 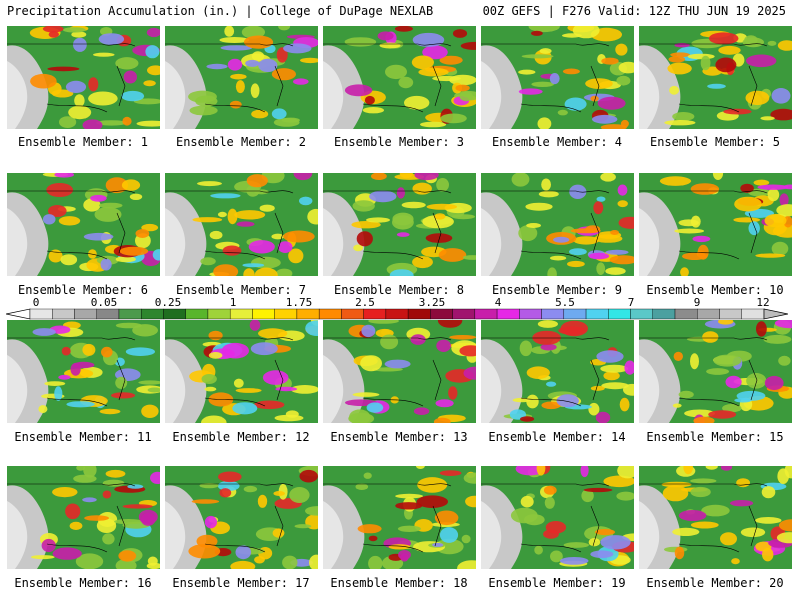 I want to click on ensemble-member-label: Ensemble Member: 3, so click(x=399, y=142).